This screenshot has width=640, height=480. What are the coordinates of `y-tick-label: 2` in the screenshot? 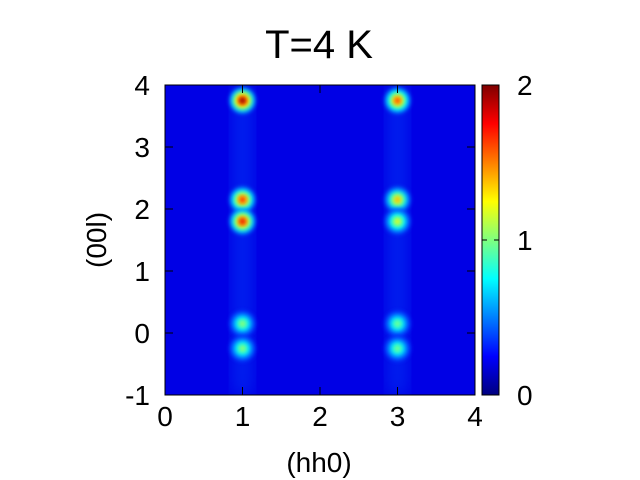 It's located at (142, 209).